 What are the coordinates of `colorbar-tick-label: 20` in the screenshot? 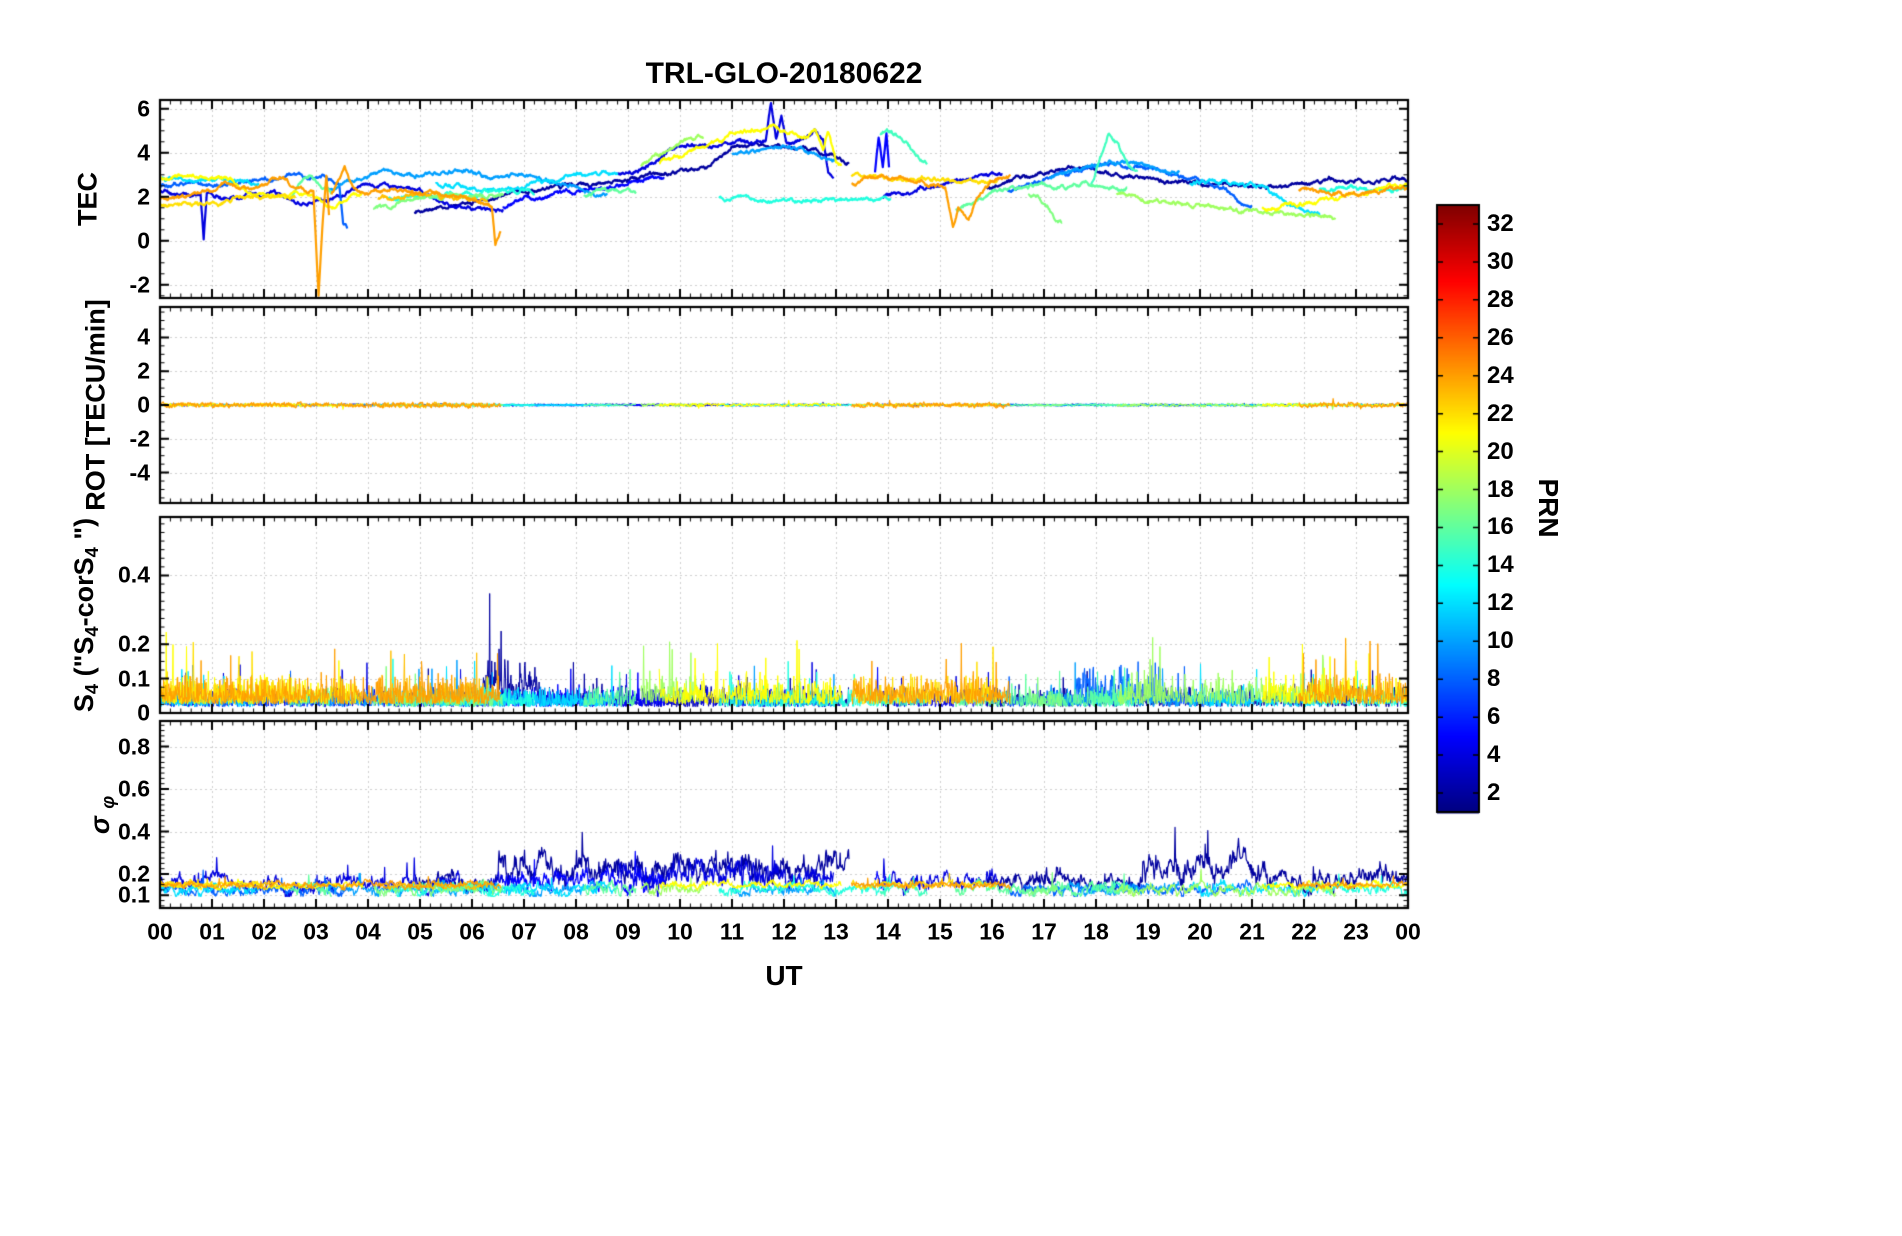 It's located at (1500, 451).